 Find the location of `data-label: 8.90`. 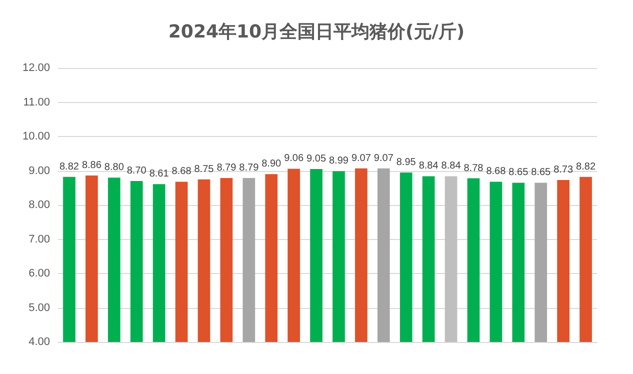

data-label: 8.90 is located at coordinates (272, 164).